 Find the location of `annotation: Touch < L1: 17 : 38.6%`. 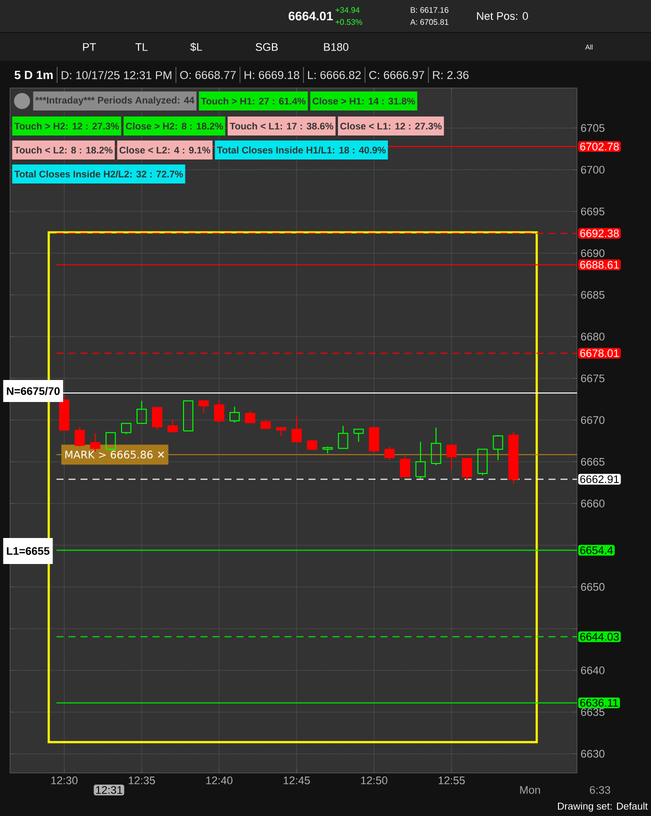

annotation: Touch < L1: 17 : 38.6% is located at coordinates (282, 126).